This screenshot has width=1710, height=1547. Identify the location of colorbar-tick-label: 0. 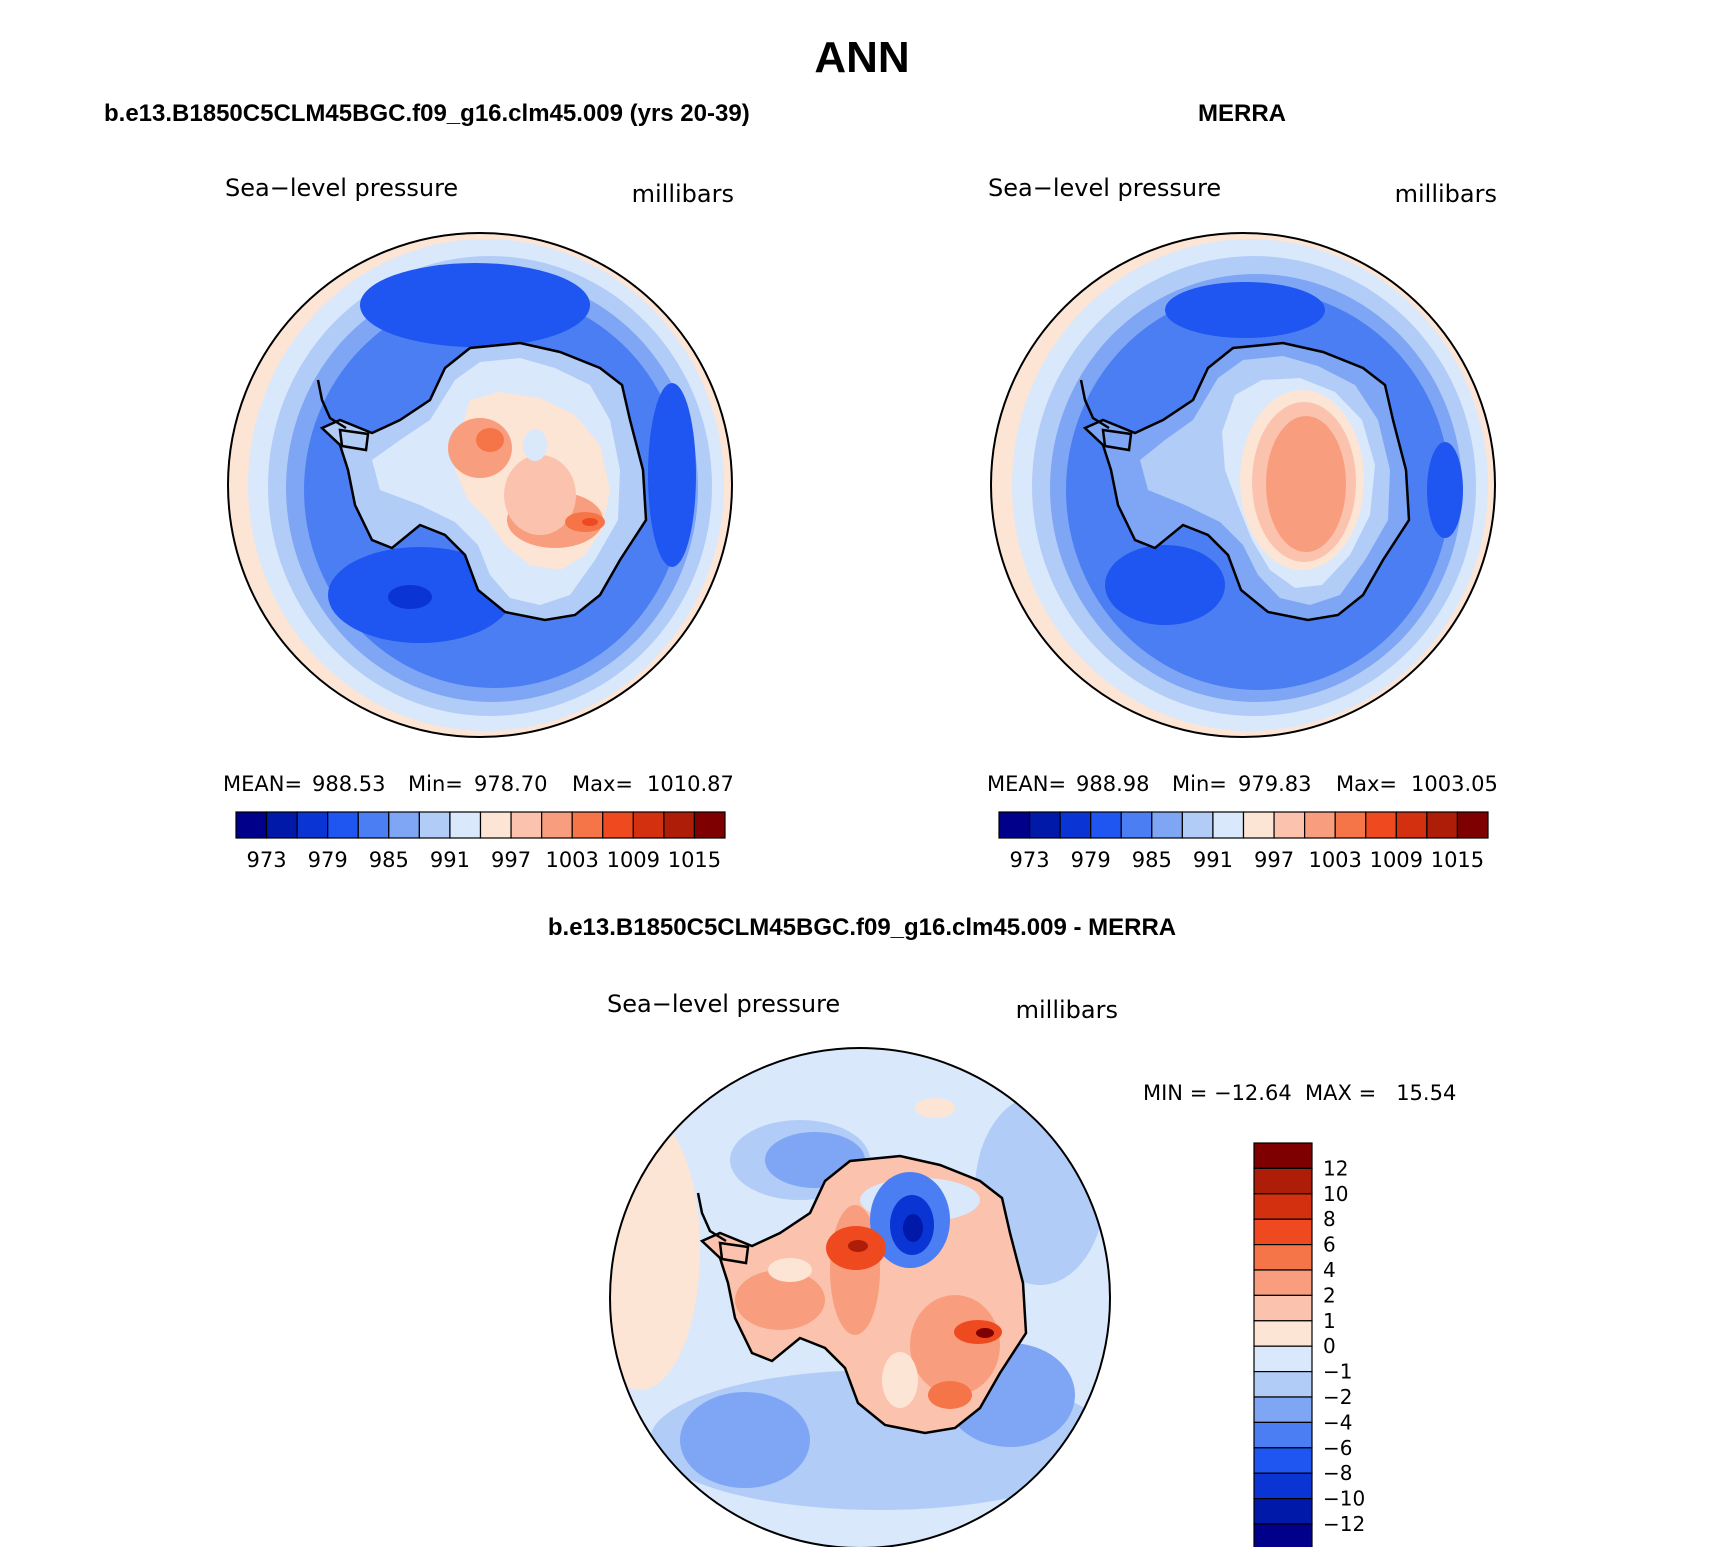
(1329, 1346).